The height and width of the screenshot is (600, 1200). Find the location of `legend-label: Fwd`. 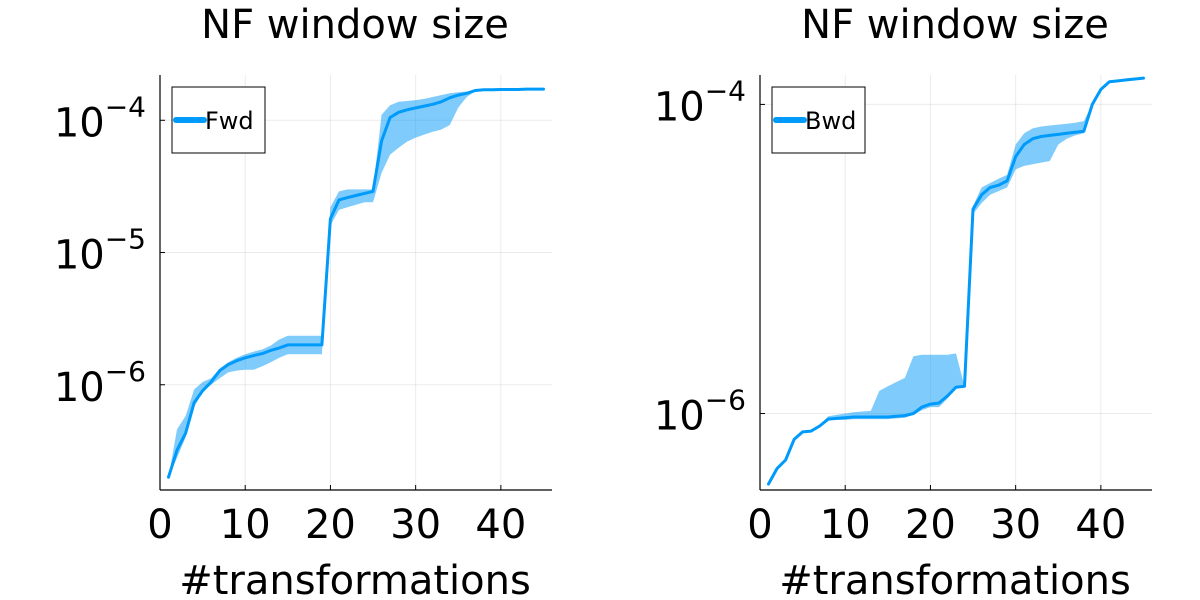

legend-label: Fwd is located at coordinates (229, 121).